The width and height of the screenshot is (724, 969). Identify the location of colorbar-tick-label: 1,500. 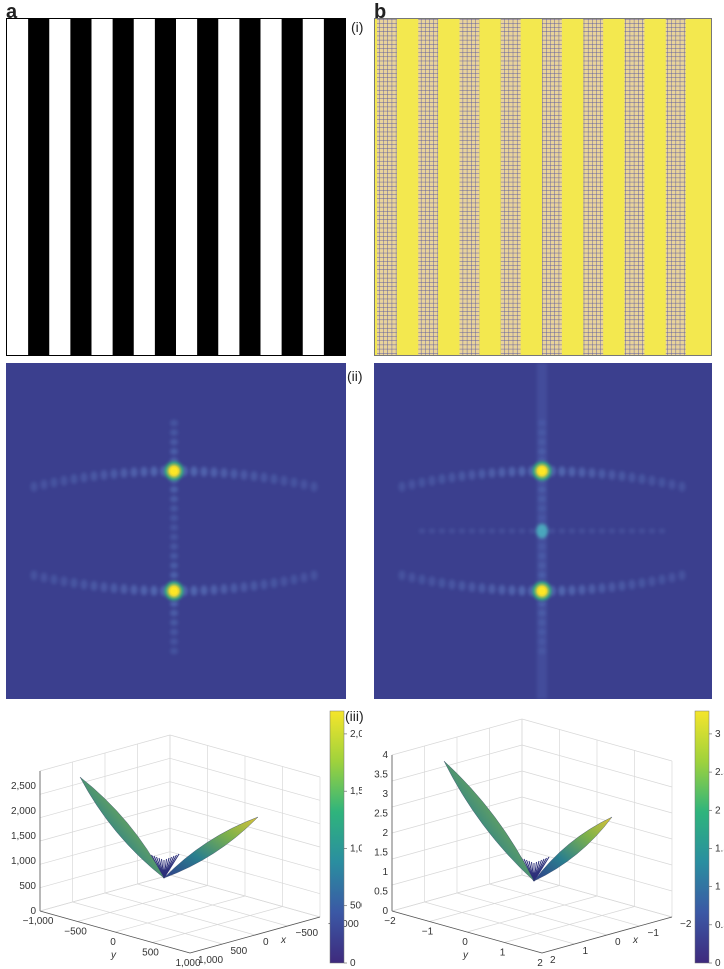
(356, 791).